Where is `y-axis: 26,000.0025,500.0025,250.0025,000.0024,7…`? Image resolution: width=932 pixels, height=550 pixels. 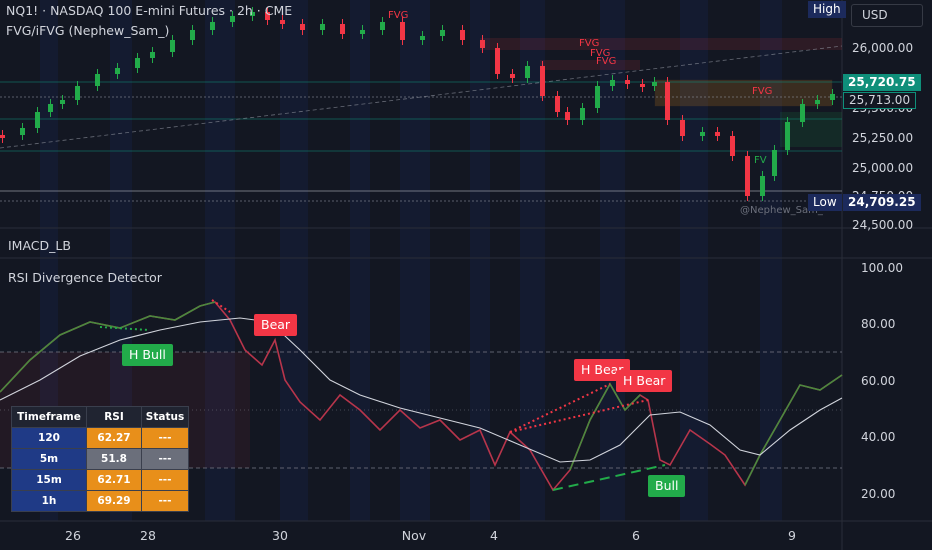 y-axis: 26,000.0025,500.0025,250.0025,000.0024,7… is located at coordinates (882, 271).